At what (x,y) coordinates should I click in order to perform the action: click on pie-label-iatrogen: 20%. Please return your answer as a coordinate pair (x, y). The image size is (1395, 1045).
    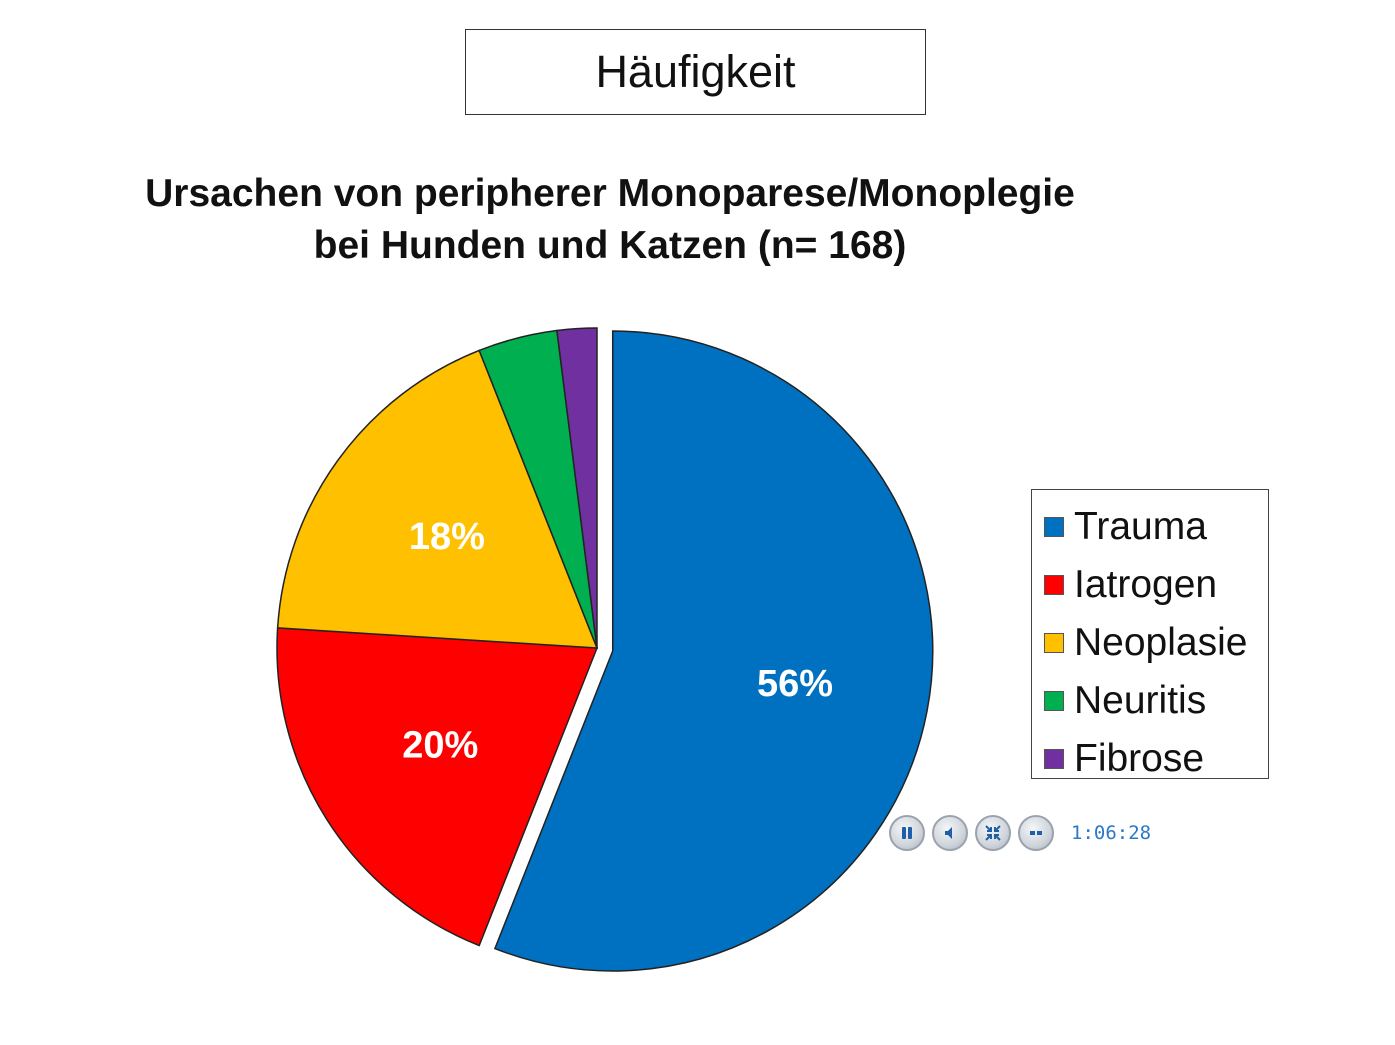
    Looking at the image, I should click on (440, 745).